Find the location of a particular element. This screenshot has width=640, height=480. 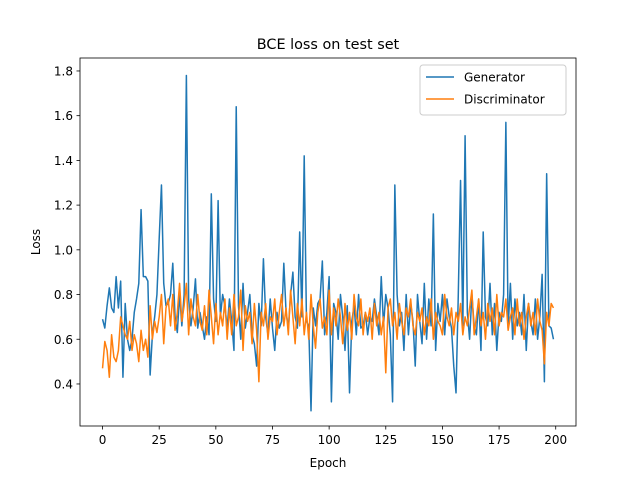

x-tick-label: 75 is located at coordinates (272, 440).